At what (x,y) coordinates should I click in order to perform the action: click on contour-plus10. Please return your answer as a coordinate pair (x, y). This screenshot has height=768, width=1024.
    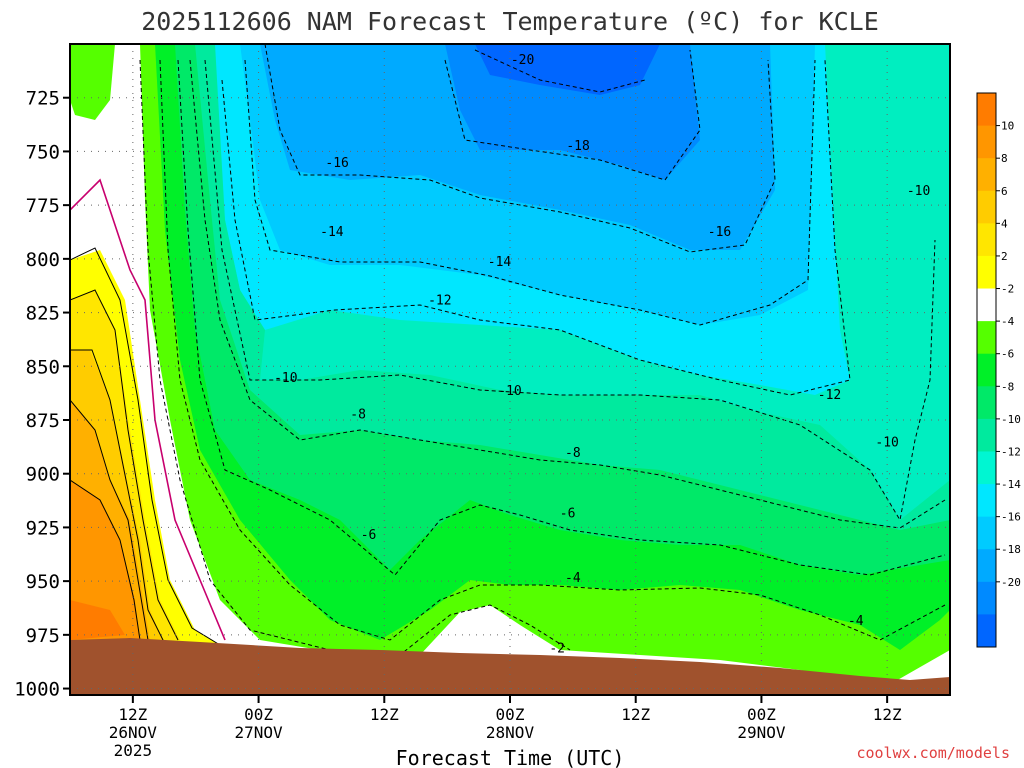
    Looking at the image, I should click on (105, 560).